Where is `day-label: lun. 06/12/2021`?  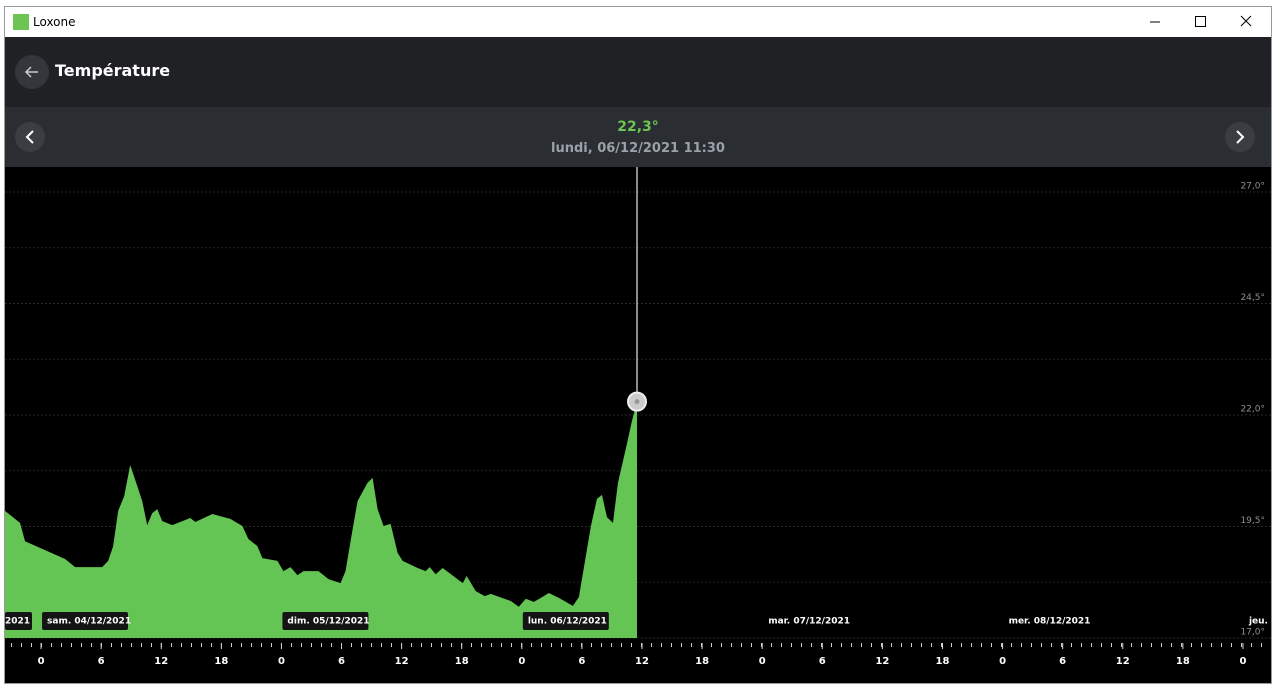 day-label: lun. 06/12/2021 is located at coordinates (565, 621).